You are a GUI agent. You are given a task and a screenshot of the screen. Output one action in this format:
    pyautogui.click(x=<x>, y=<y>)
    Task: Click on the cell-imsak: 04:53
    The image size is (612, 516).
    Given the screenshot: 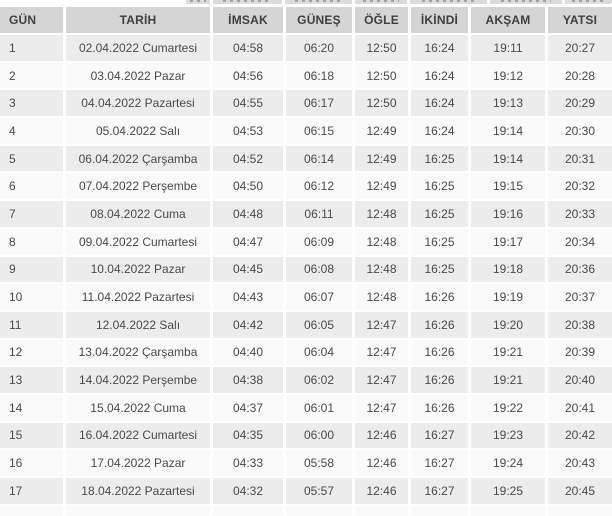 What is the action you would take?
    pyautogui.click(x=248, y=131)
    